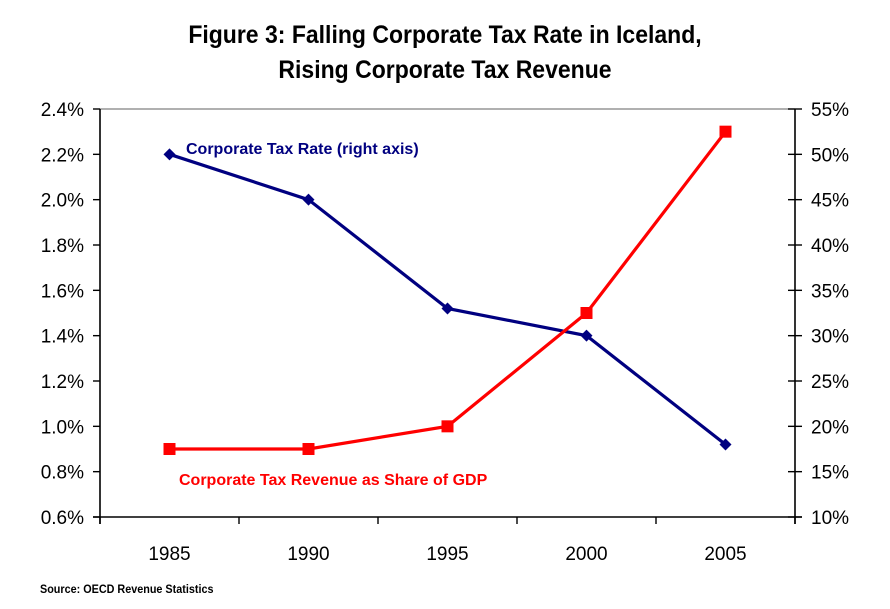  I want to click on series-label-tax-rate: Corporate Tax Rate (right axis), so click(302, 149).